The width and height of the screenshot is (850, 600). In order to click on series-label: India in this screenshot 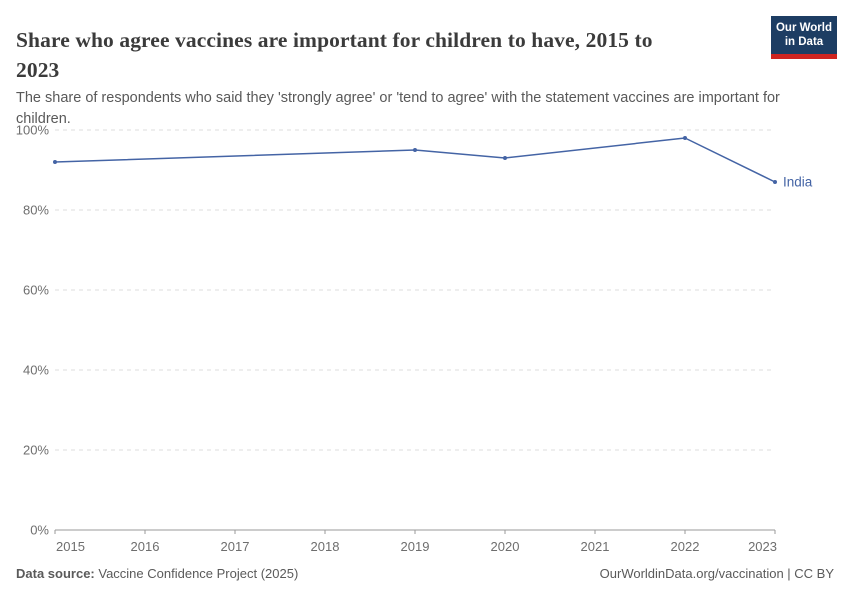, I will do `click(798, 182)`.